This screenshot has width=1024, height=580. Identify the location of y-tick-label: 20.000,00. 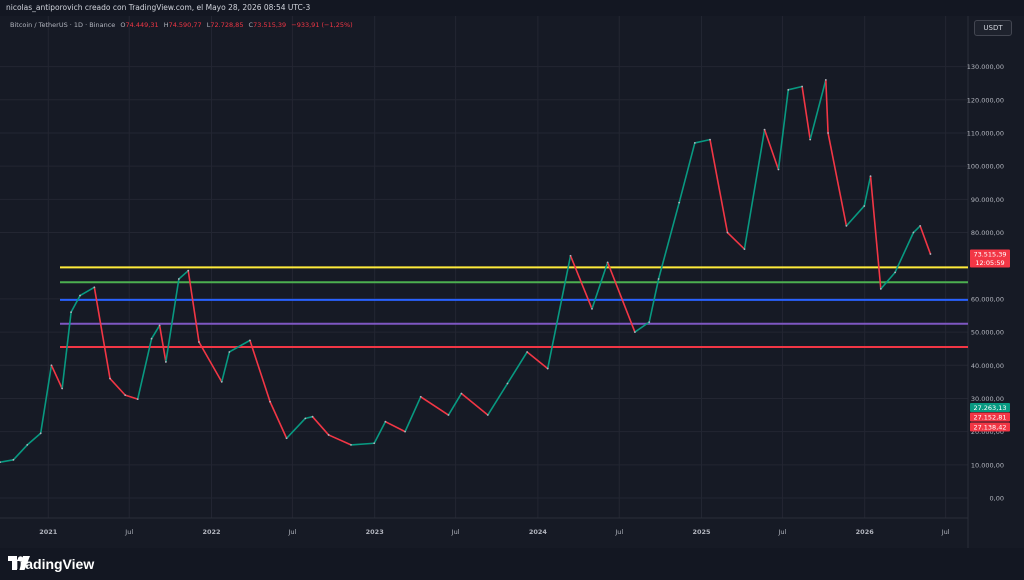
(987, 432).